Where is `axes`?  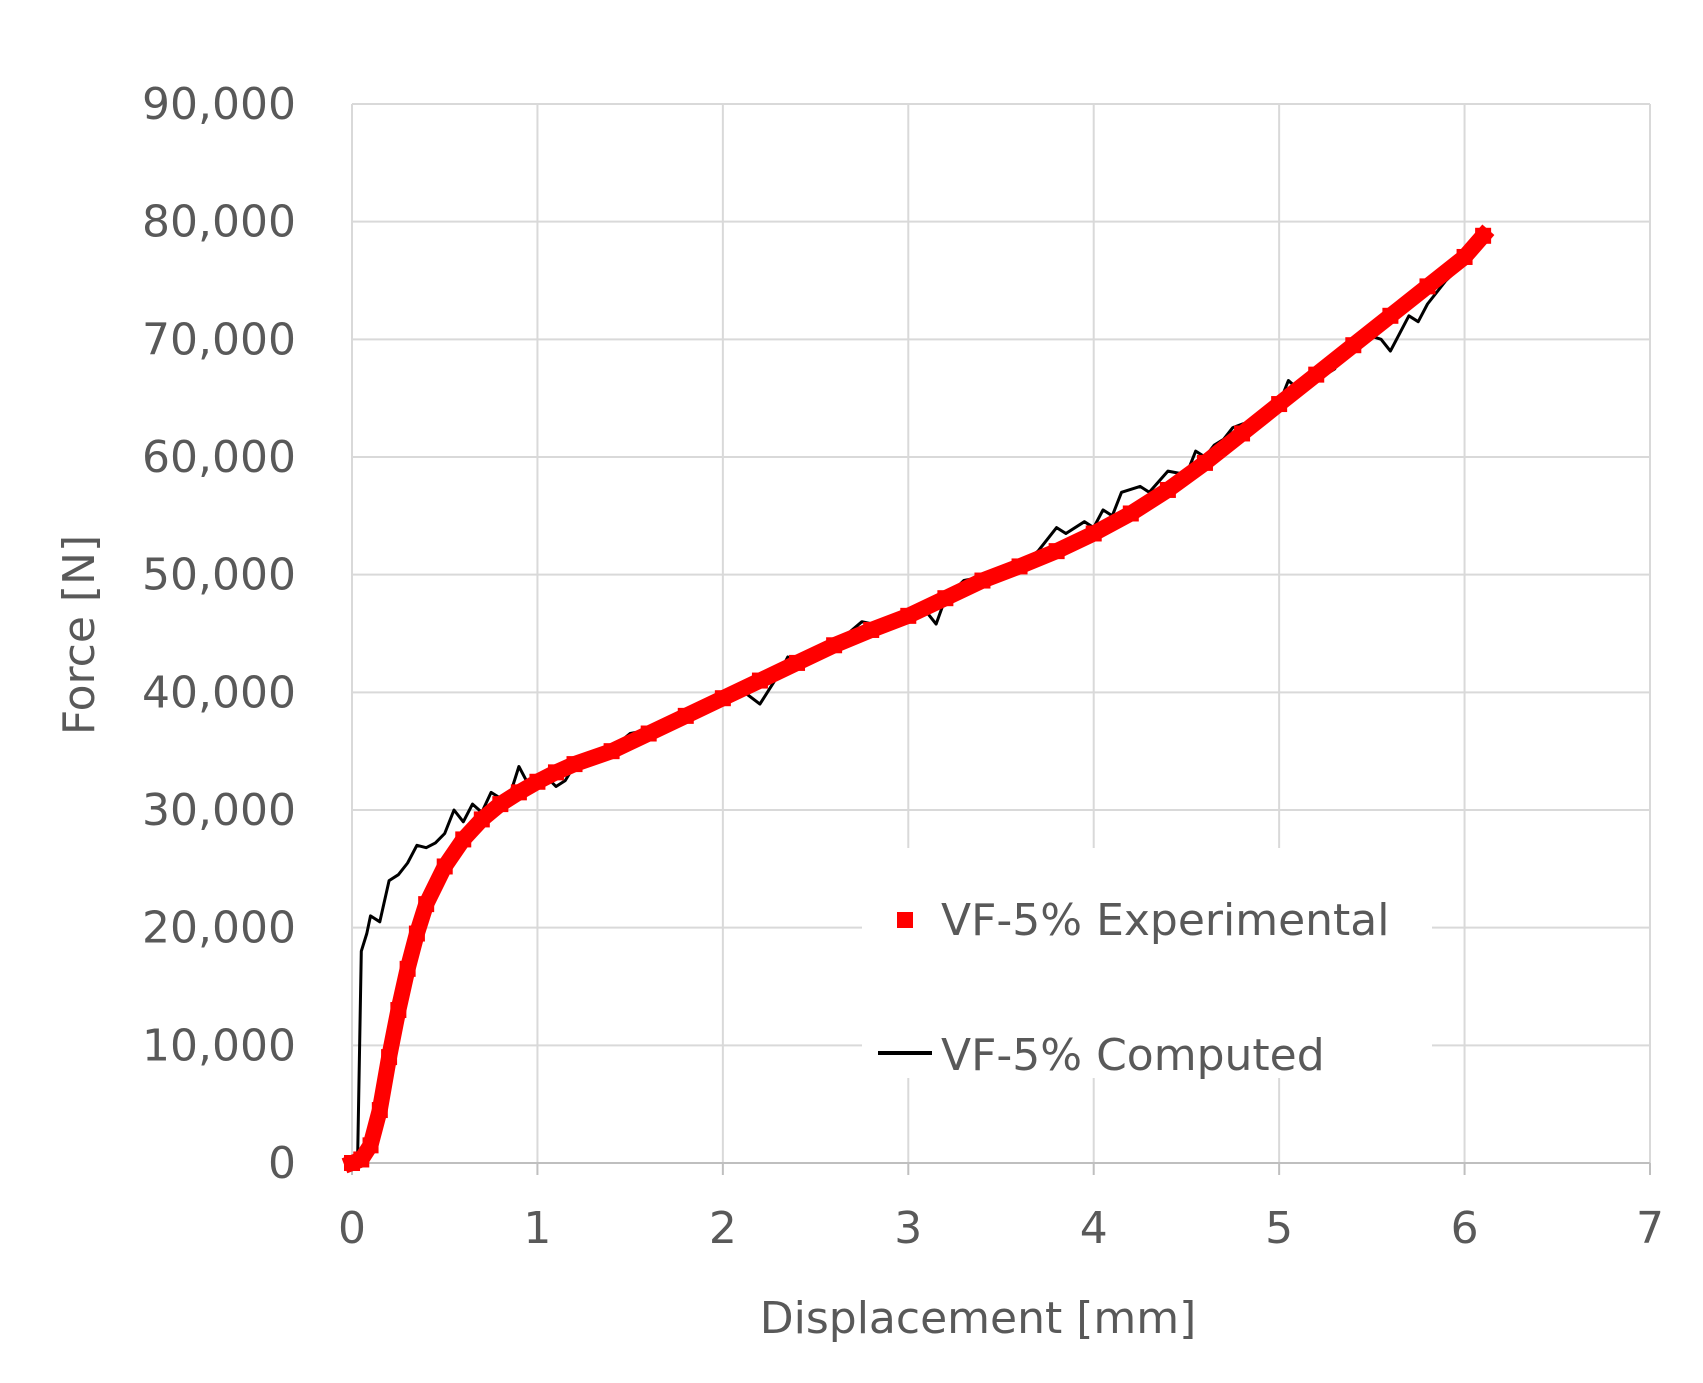 axes is located at coordinates (1001, 1168).